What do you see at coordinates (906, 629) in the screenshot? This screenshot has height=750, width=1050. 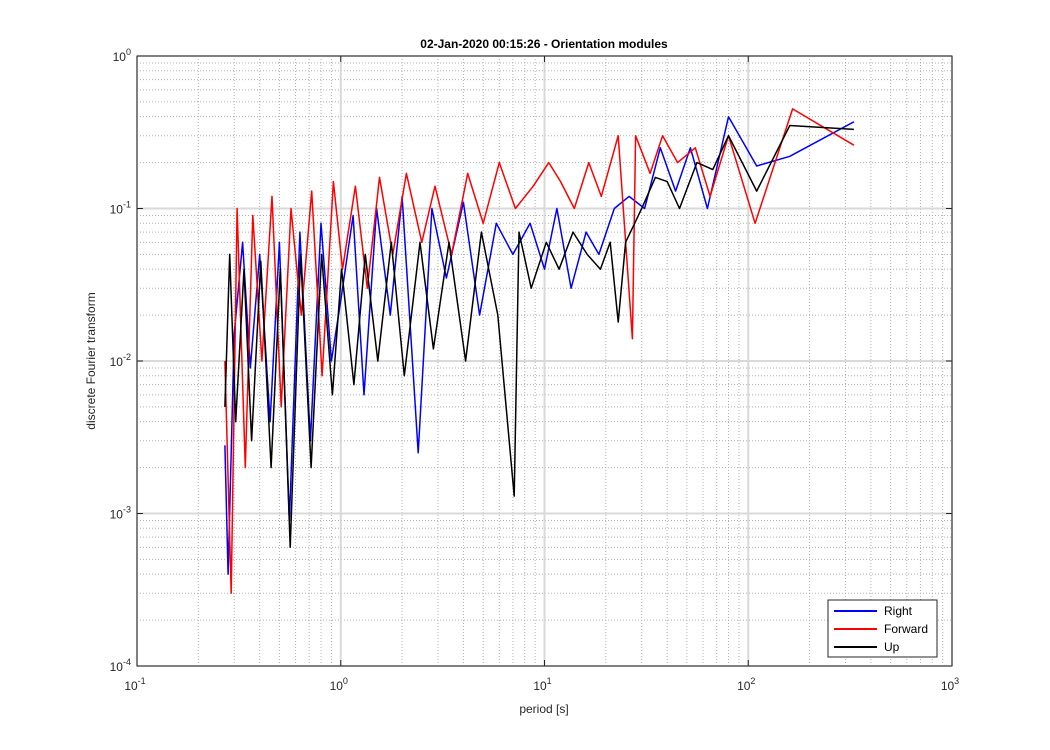 I see `legend-label-forward: Forward` at bounding box center [906, 629].